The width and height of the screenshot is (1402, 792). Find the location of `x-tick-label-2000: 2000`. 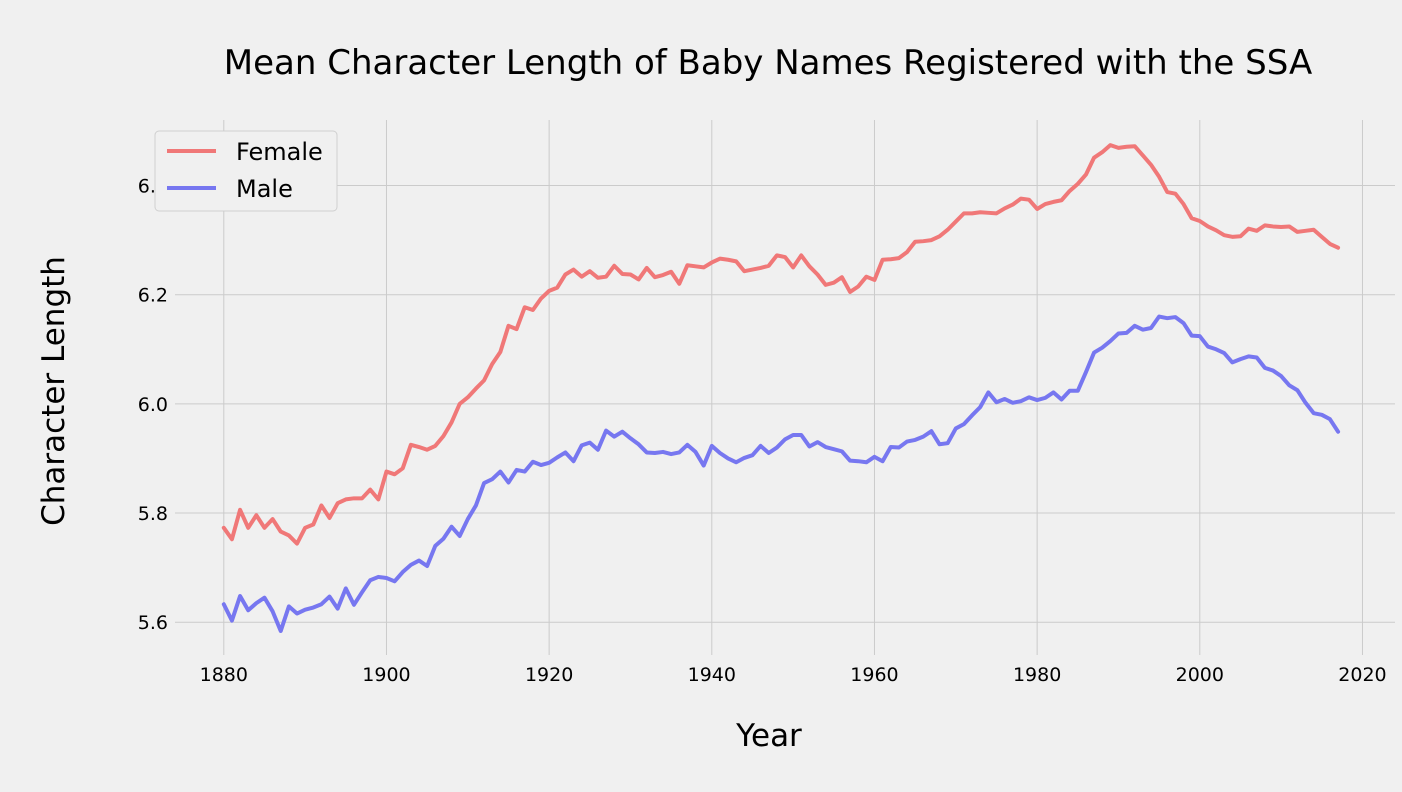

x-tick-label-2000: 2000 is located at coordinates (1200, 675).